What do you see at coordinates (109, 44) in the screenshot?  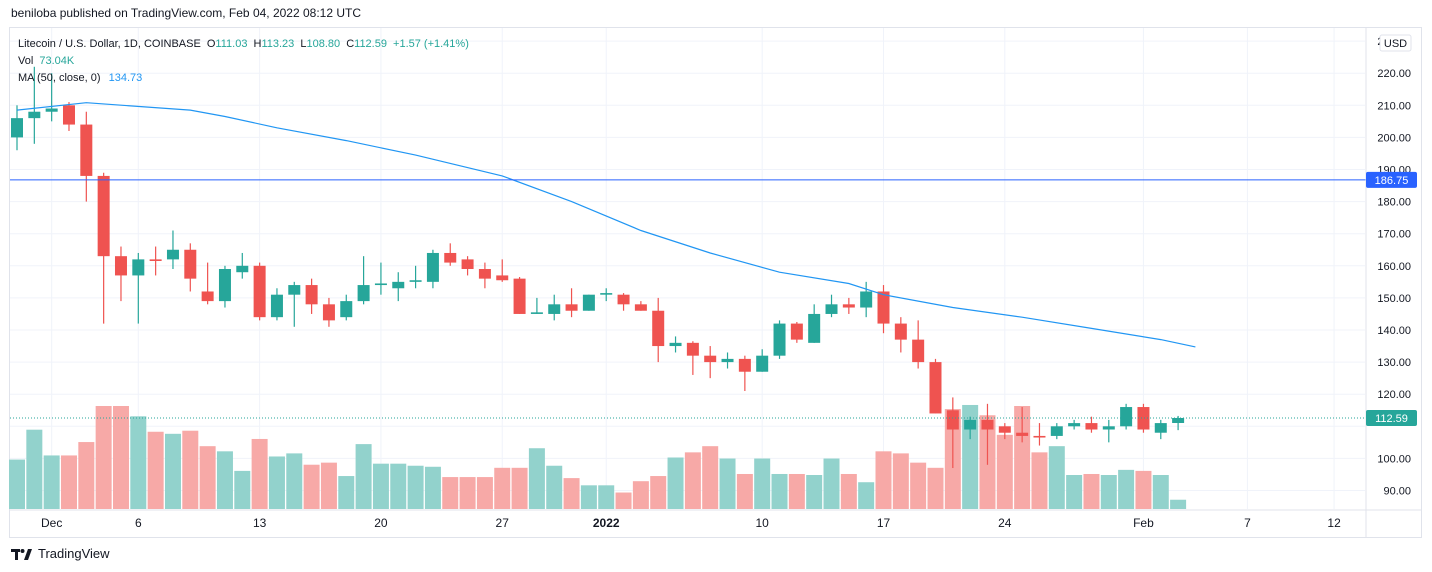 I see `legend-symbol: Litecoin / U.S. Dollar, 1D, COINBASE` at bounding box center [109, 44].